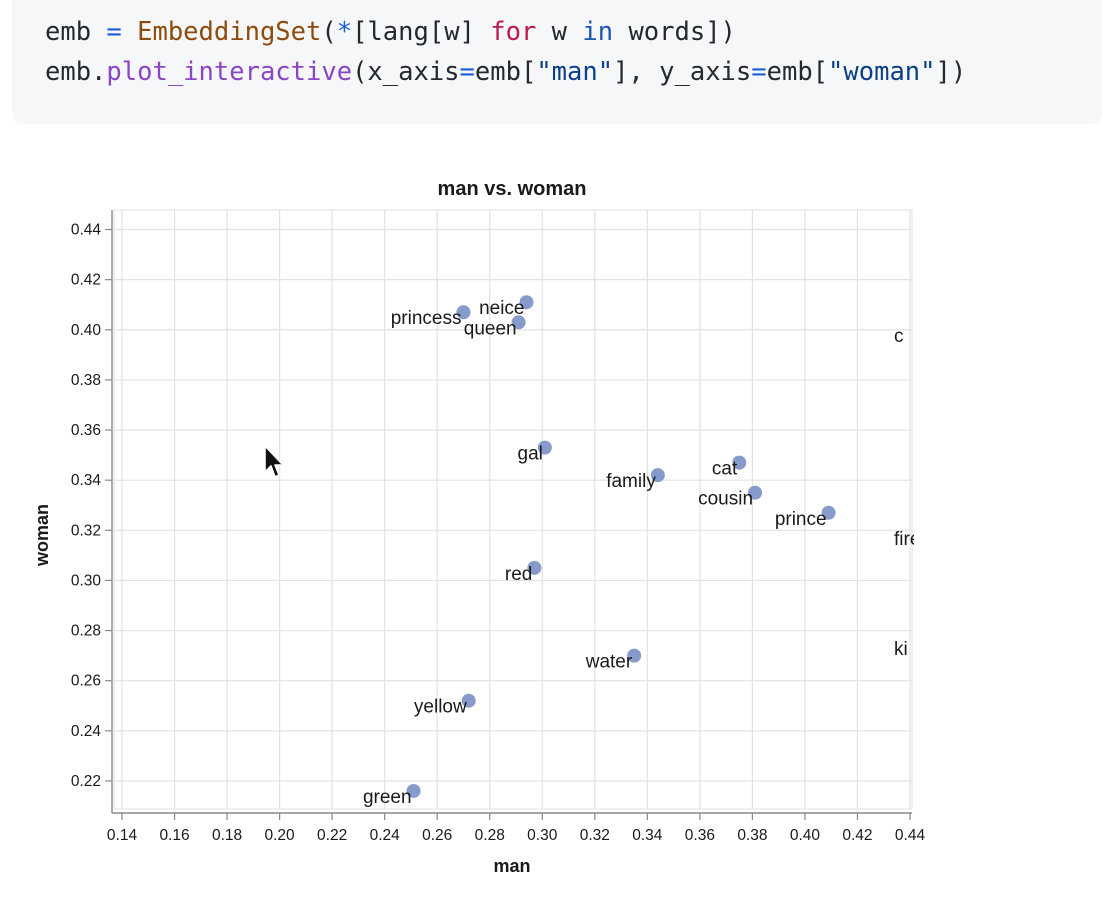 The image size is (1102, 914). I want to click on point-label: gal, so click(530, 454).